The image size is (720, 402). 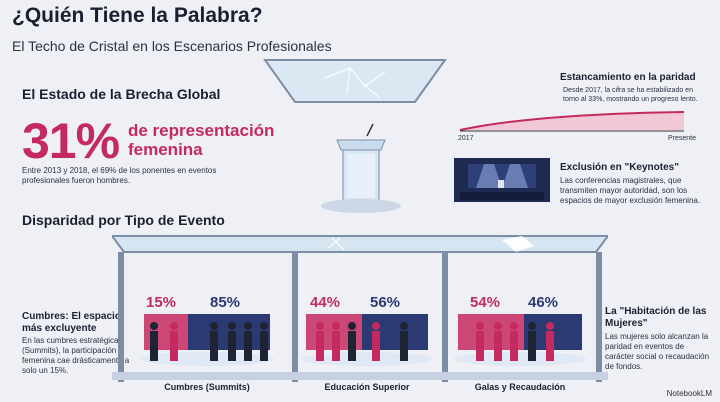 I want to click on stage-galas-men-pct: 46%, so click(x=543, y=302).